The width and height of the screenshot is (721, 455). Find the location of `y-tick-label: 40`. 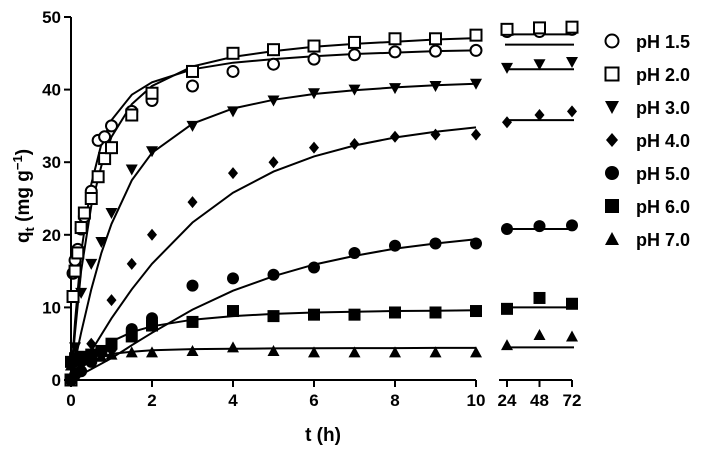

y-tick-label: 40 is located at coordinates (51, 90).